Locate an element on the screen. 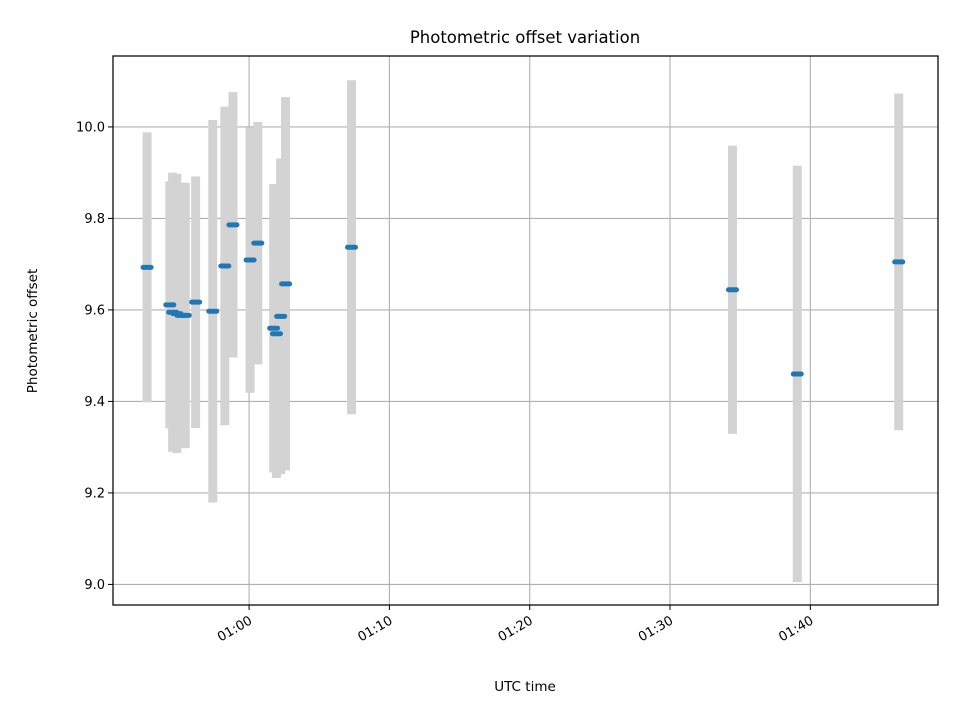 The image size is (960, 720). y-tick-label: 9.4 is located at coordinates (94, 402).